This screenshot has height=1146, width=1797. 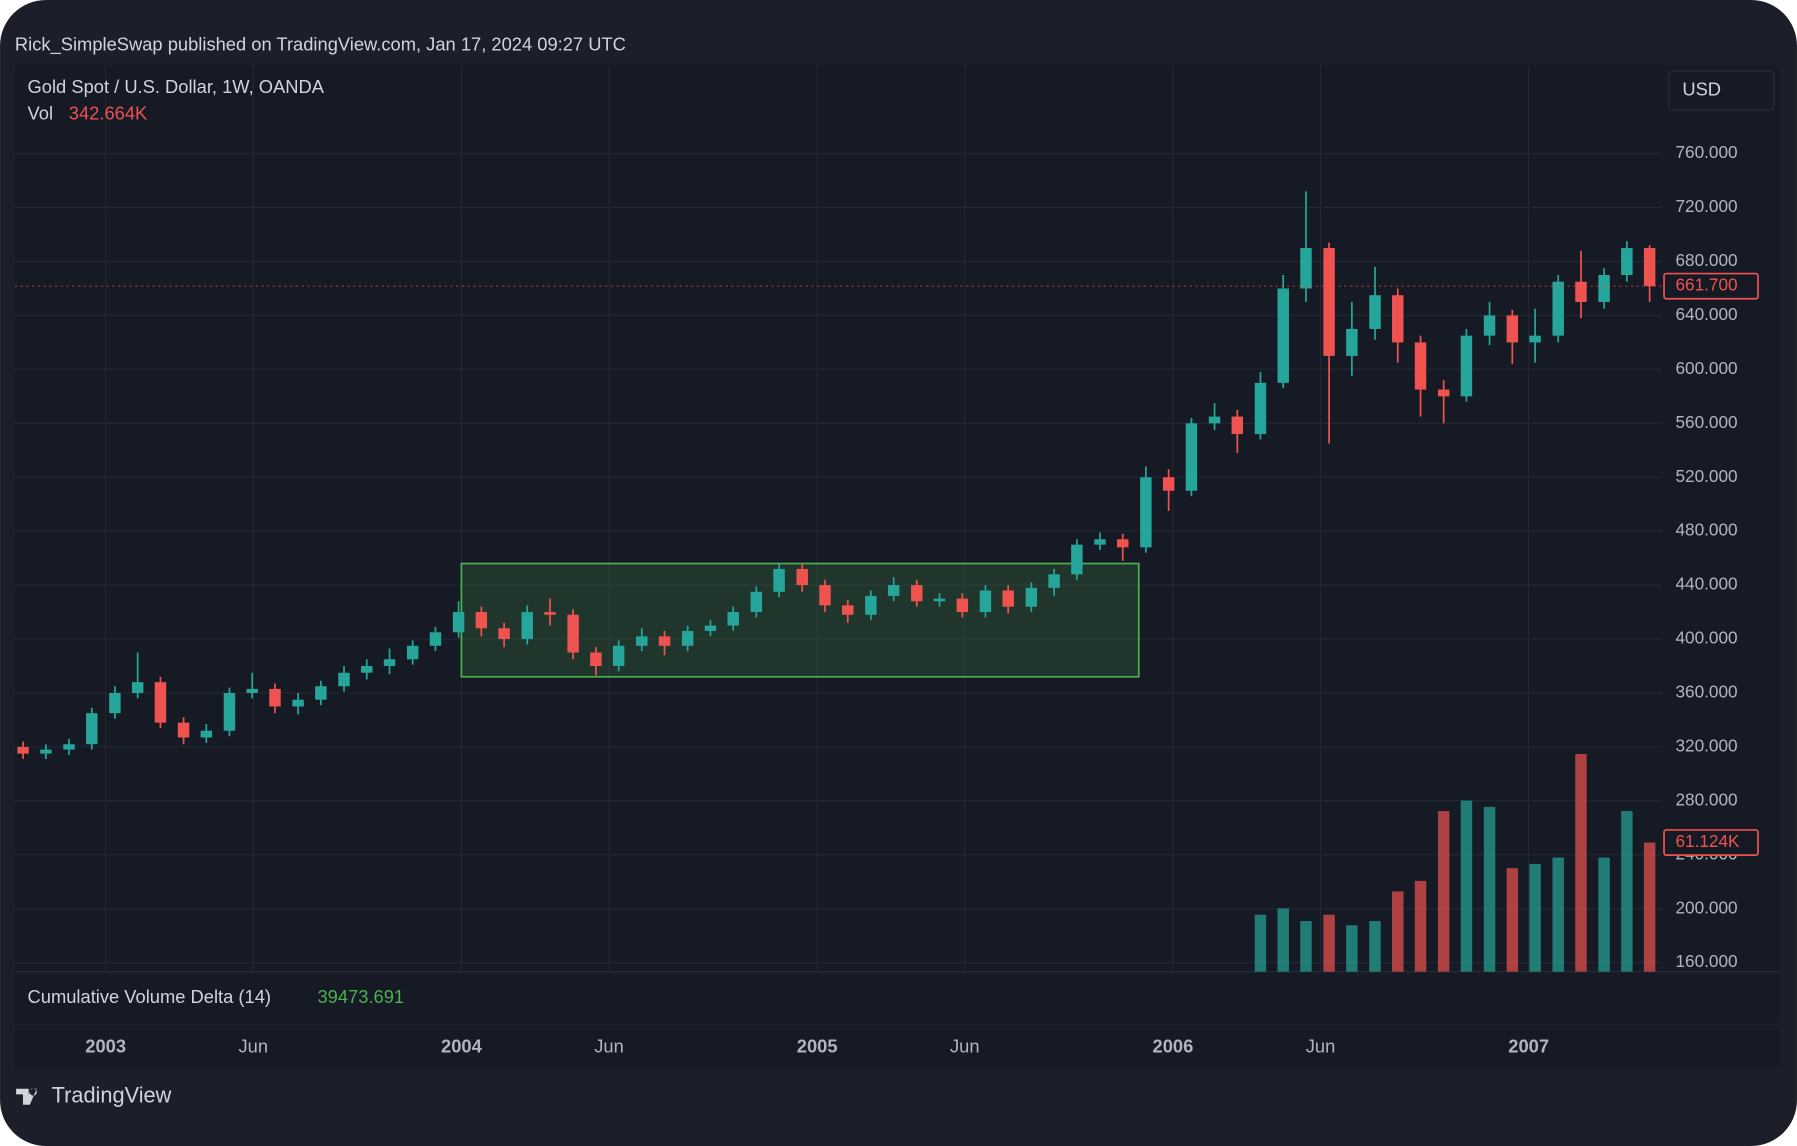 I want to click on y-tick-label: 680.000, so click(x=1706, y=260).